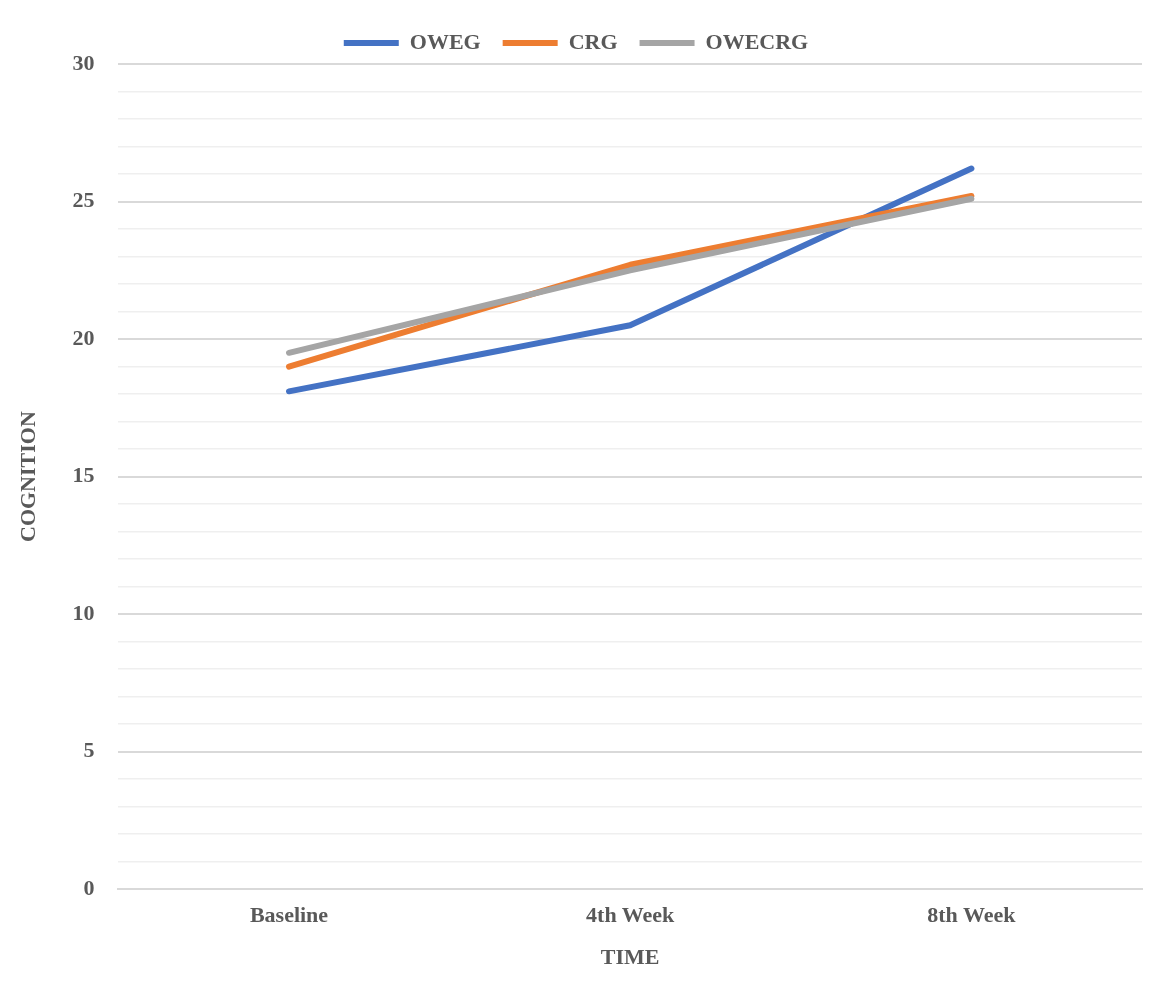 This screenshot has height=994, width=1170. What do you see at coordinates (83, 200) in the screenshot?
I see `y-tick-label: 25` at bounding box center [83, 200].